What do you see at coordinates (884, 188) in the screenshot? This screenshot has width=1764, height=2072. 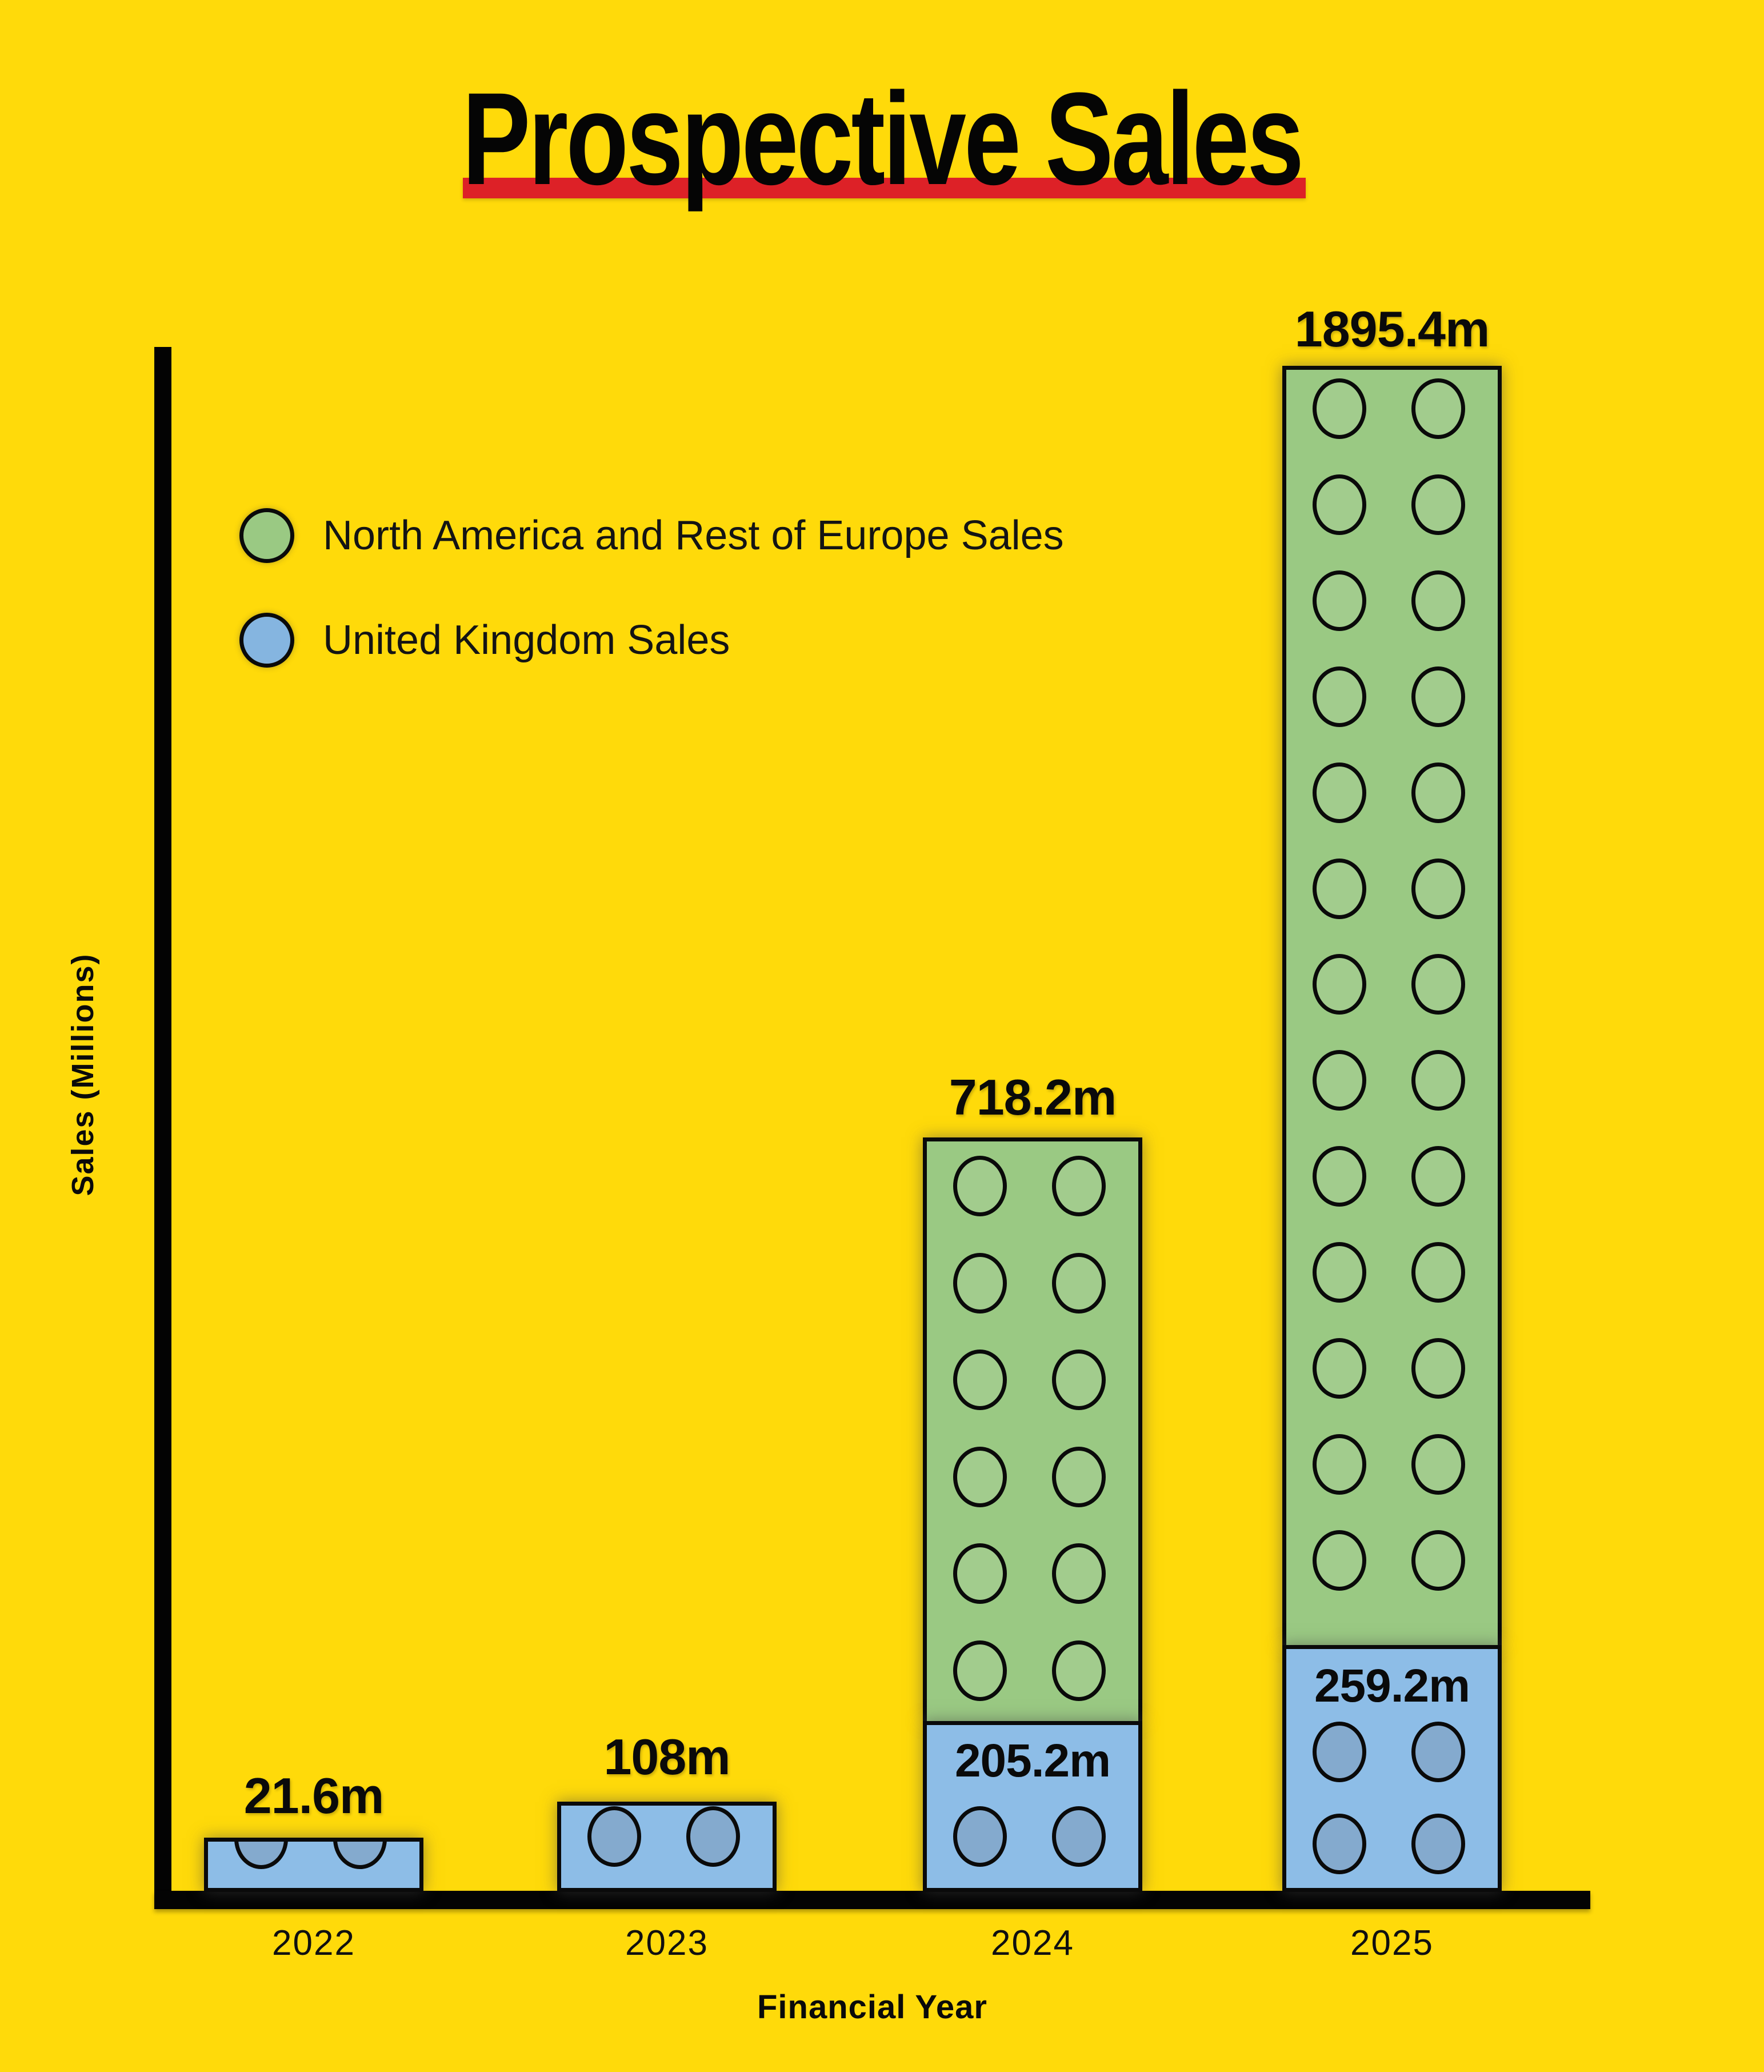 I see `title-underline` at bounding box center [884, 188].